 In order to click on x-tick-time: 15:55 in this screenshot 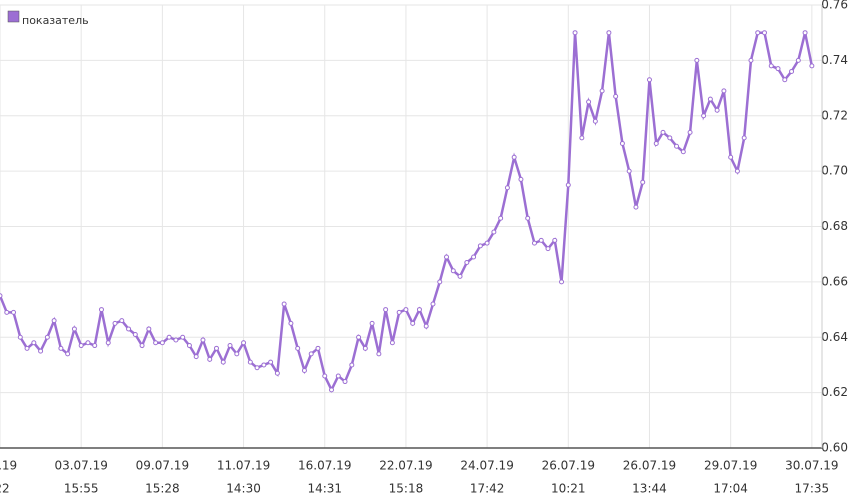, I will do `click(81, 489)`.